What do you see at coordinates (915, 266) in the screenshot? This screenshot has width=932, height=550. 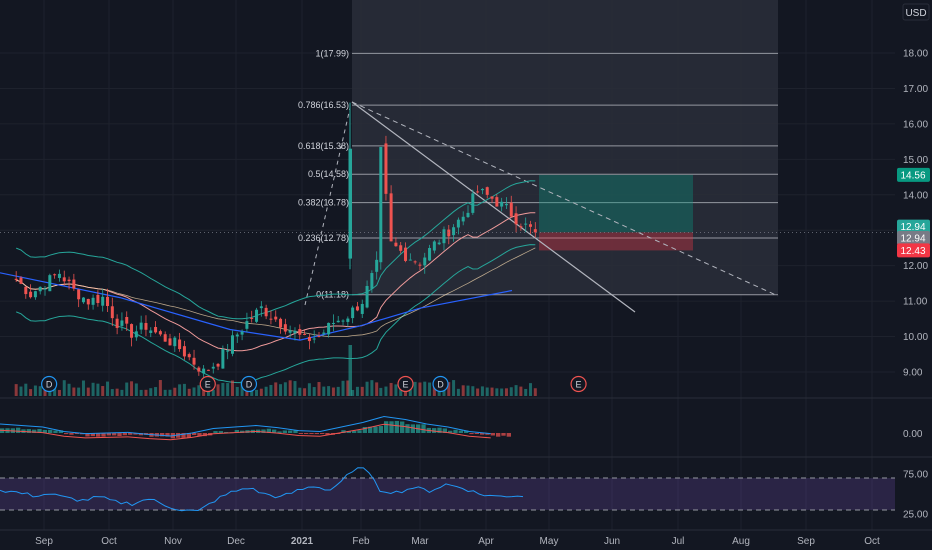 I see `price-tick-label: 12.00` at bounding box center [915, 266].